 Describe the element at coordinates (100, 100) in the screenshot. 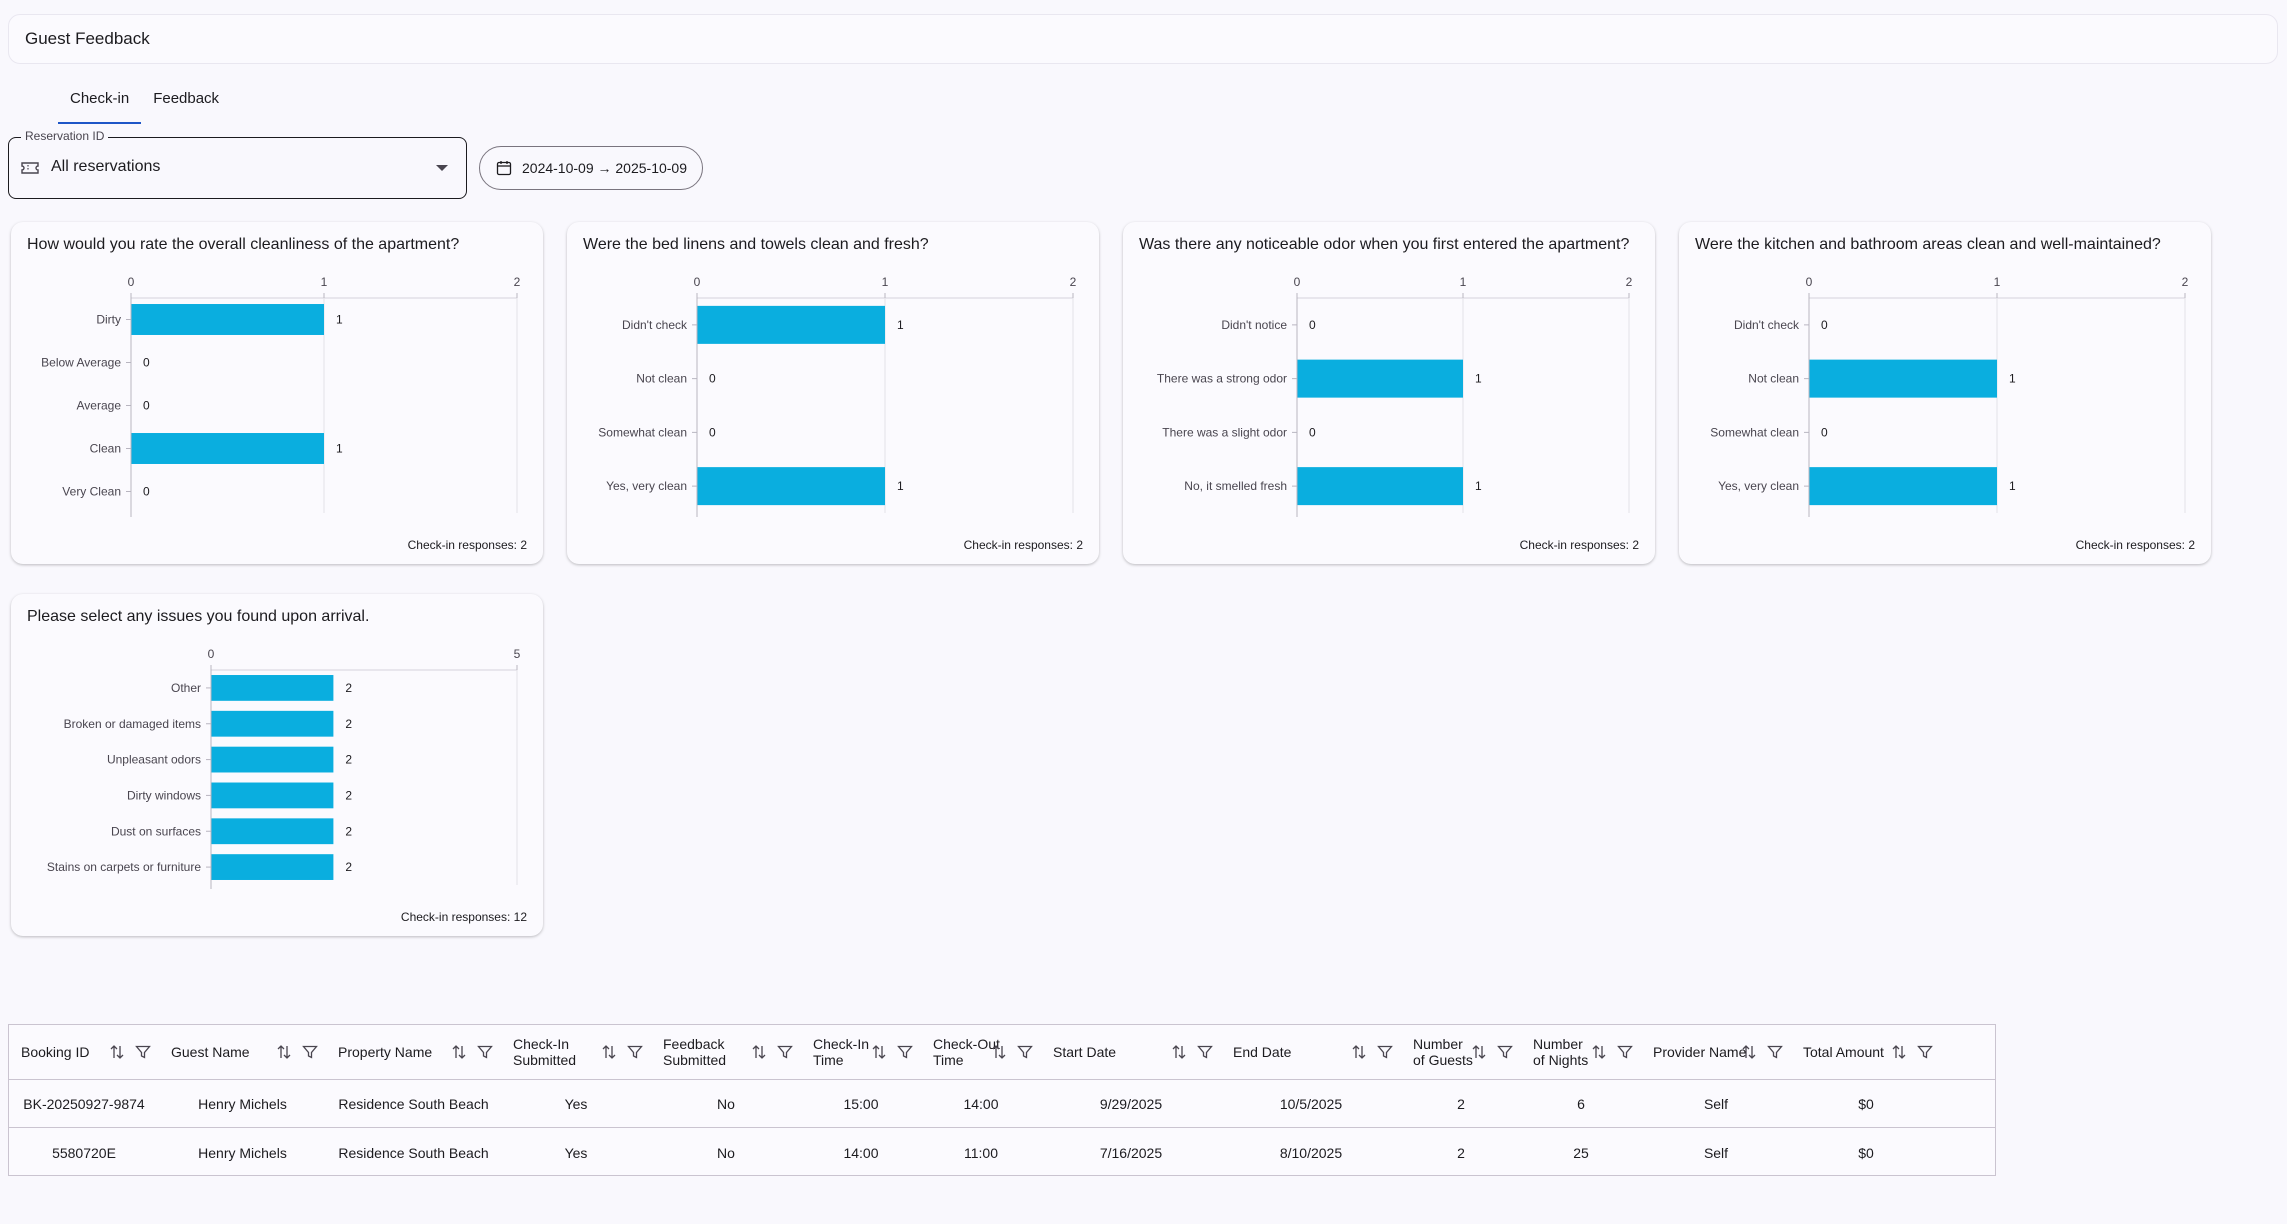

I see `tab-check-in: Check-in` at that location.